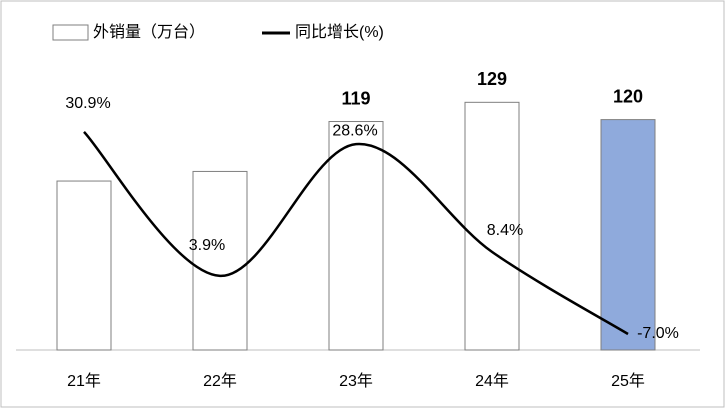 Image resolution: width=726 pixels, height=414 pixels. What do you see at coordinates (492, 381) in the screenshot?
I see `x-tick-label: 24年` at bounding box center [492, 381].